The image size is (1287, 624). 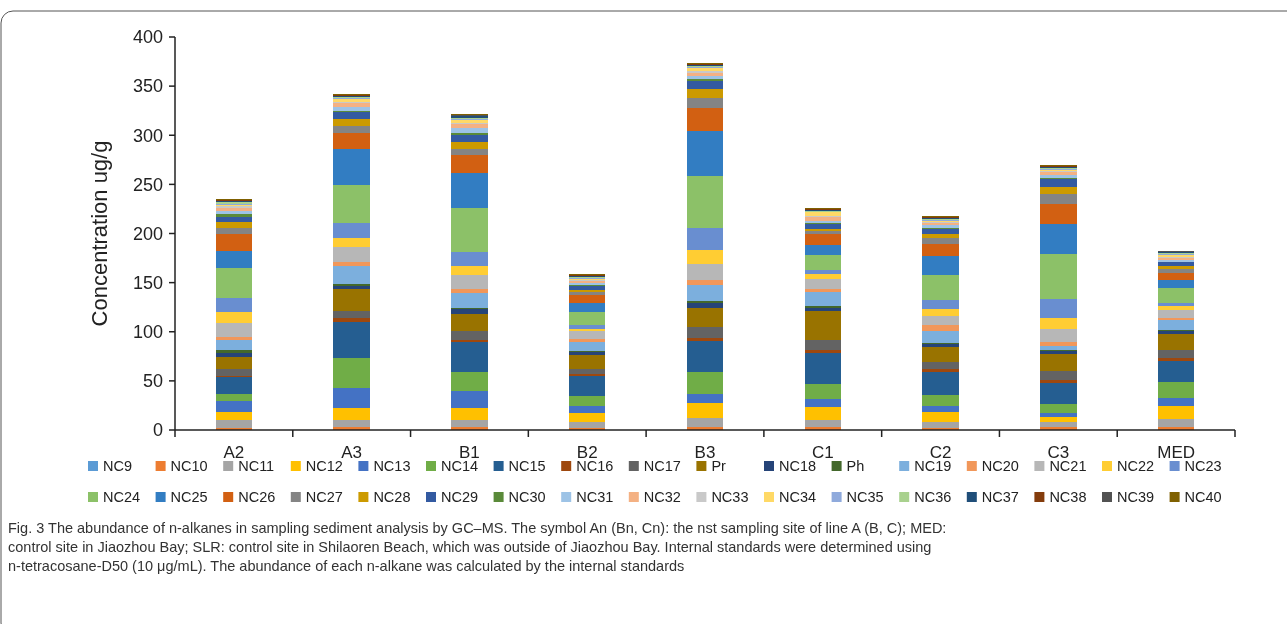 What do you see at coordinates (1136, 497) in the screenshot?
I see `legend-label: NC39` at bounding box center [1136, 497].